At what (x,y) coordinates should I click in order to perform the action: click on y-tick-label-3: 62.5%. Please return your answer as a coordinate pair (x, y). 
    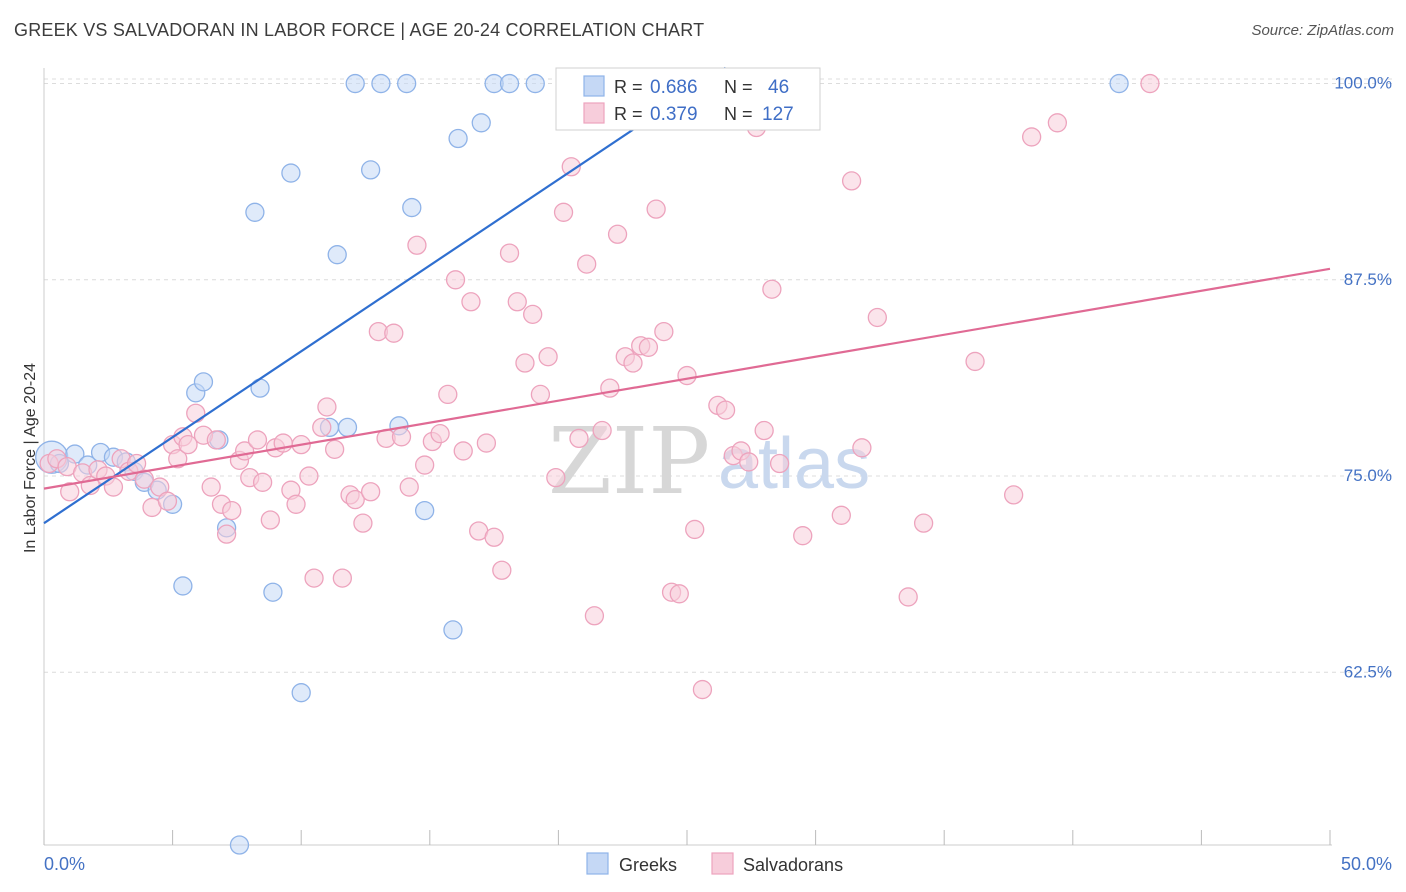
    Looking at the image, I should click on (1368, 671).